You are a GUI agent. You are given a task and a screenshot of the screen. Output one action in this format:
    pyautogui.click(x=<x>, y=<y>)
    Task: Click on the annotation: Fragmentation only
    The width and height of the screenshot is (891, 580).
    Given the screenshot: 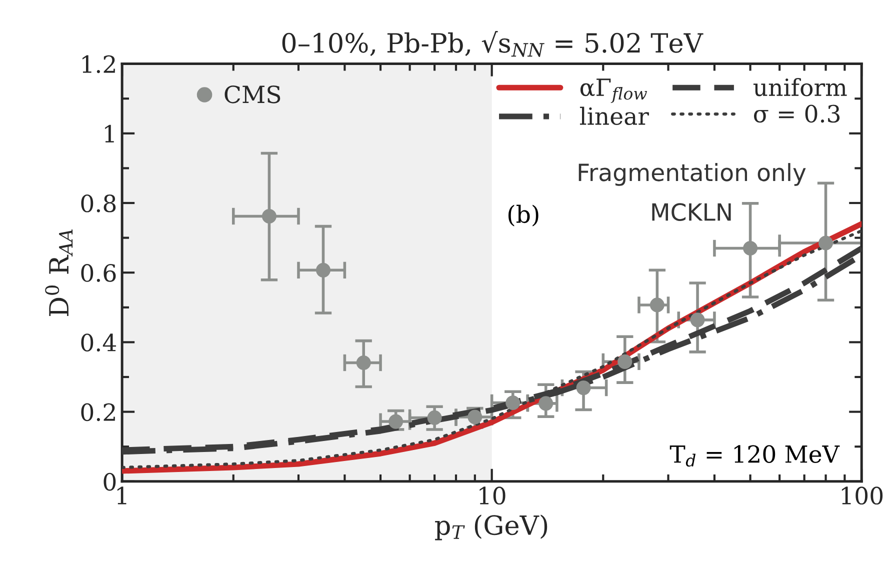 What is the action you would take?
    pyautogui.click(x=692, y=174)
    